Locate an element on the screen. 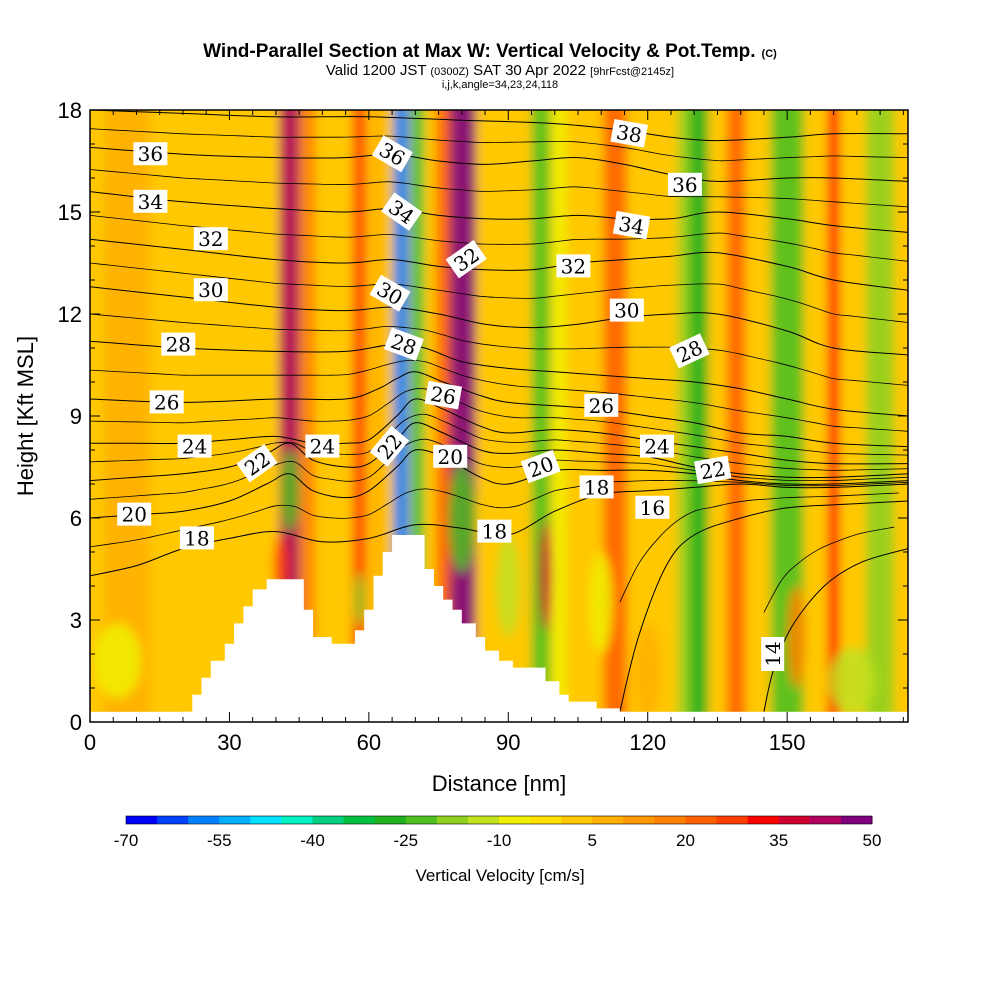 This screenshot has width=1000, height=1000. contour-label-text: 22 is located at coordinates (712, 470).